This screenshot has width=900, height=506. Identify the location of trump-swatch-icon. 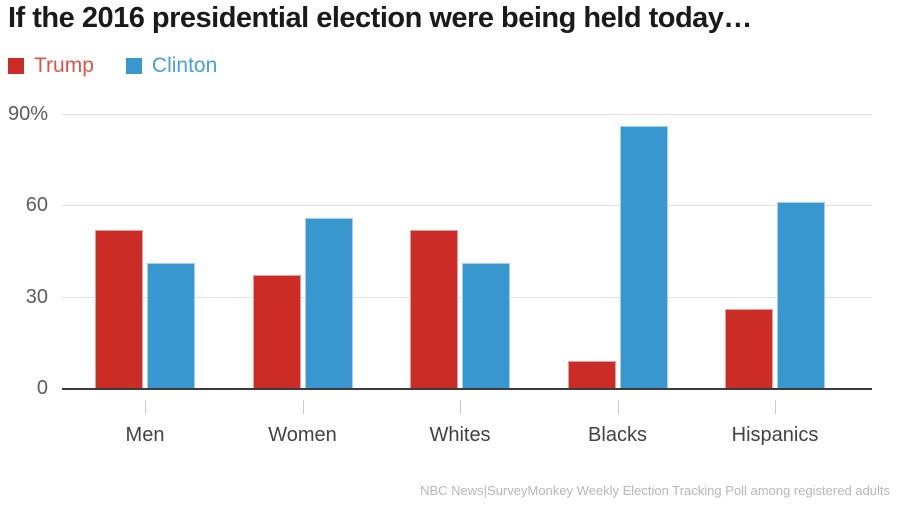
(16, 66).